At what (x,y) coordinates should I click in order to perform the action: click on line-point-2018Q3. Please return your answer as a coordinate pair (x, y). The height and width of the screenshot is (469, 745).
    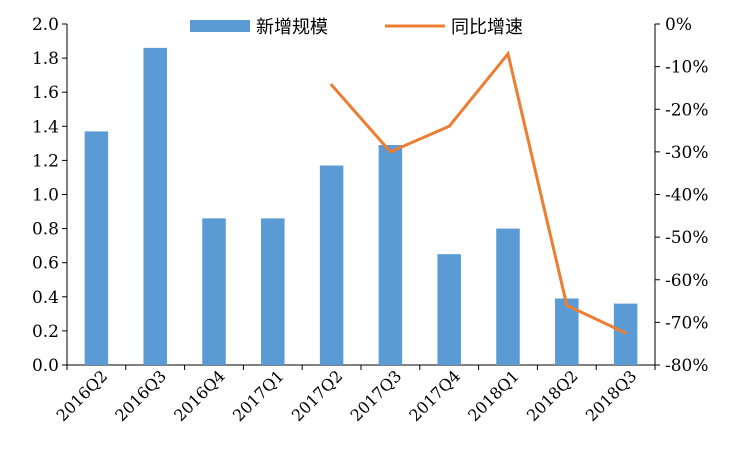
    Looking at the image, I should click on (626, 333).